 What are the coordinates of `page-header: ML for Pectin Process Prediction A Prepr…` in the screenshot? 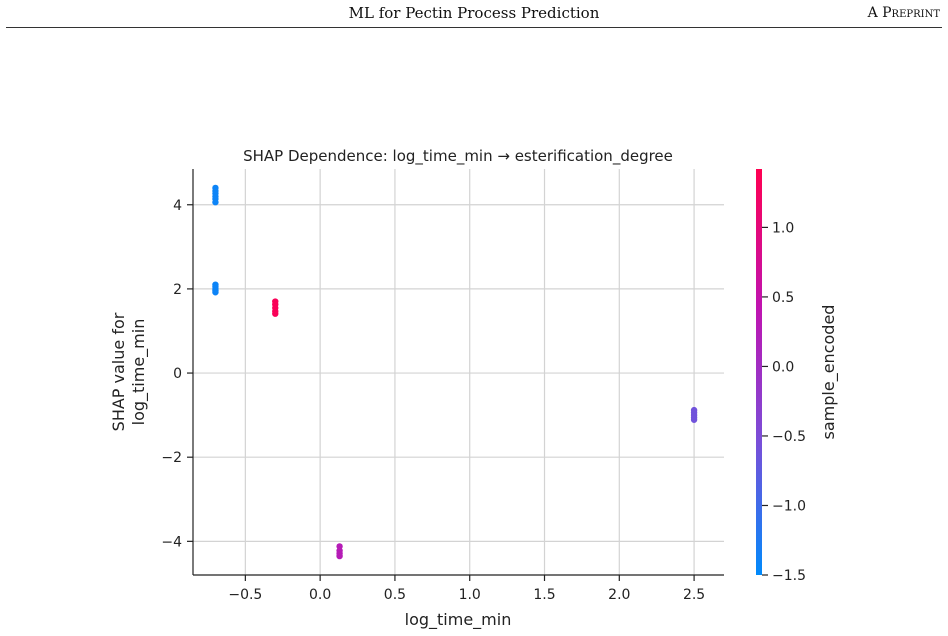 It's located at (474, 17).